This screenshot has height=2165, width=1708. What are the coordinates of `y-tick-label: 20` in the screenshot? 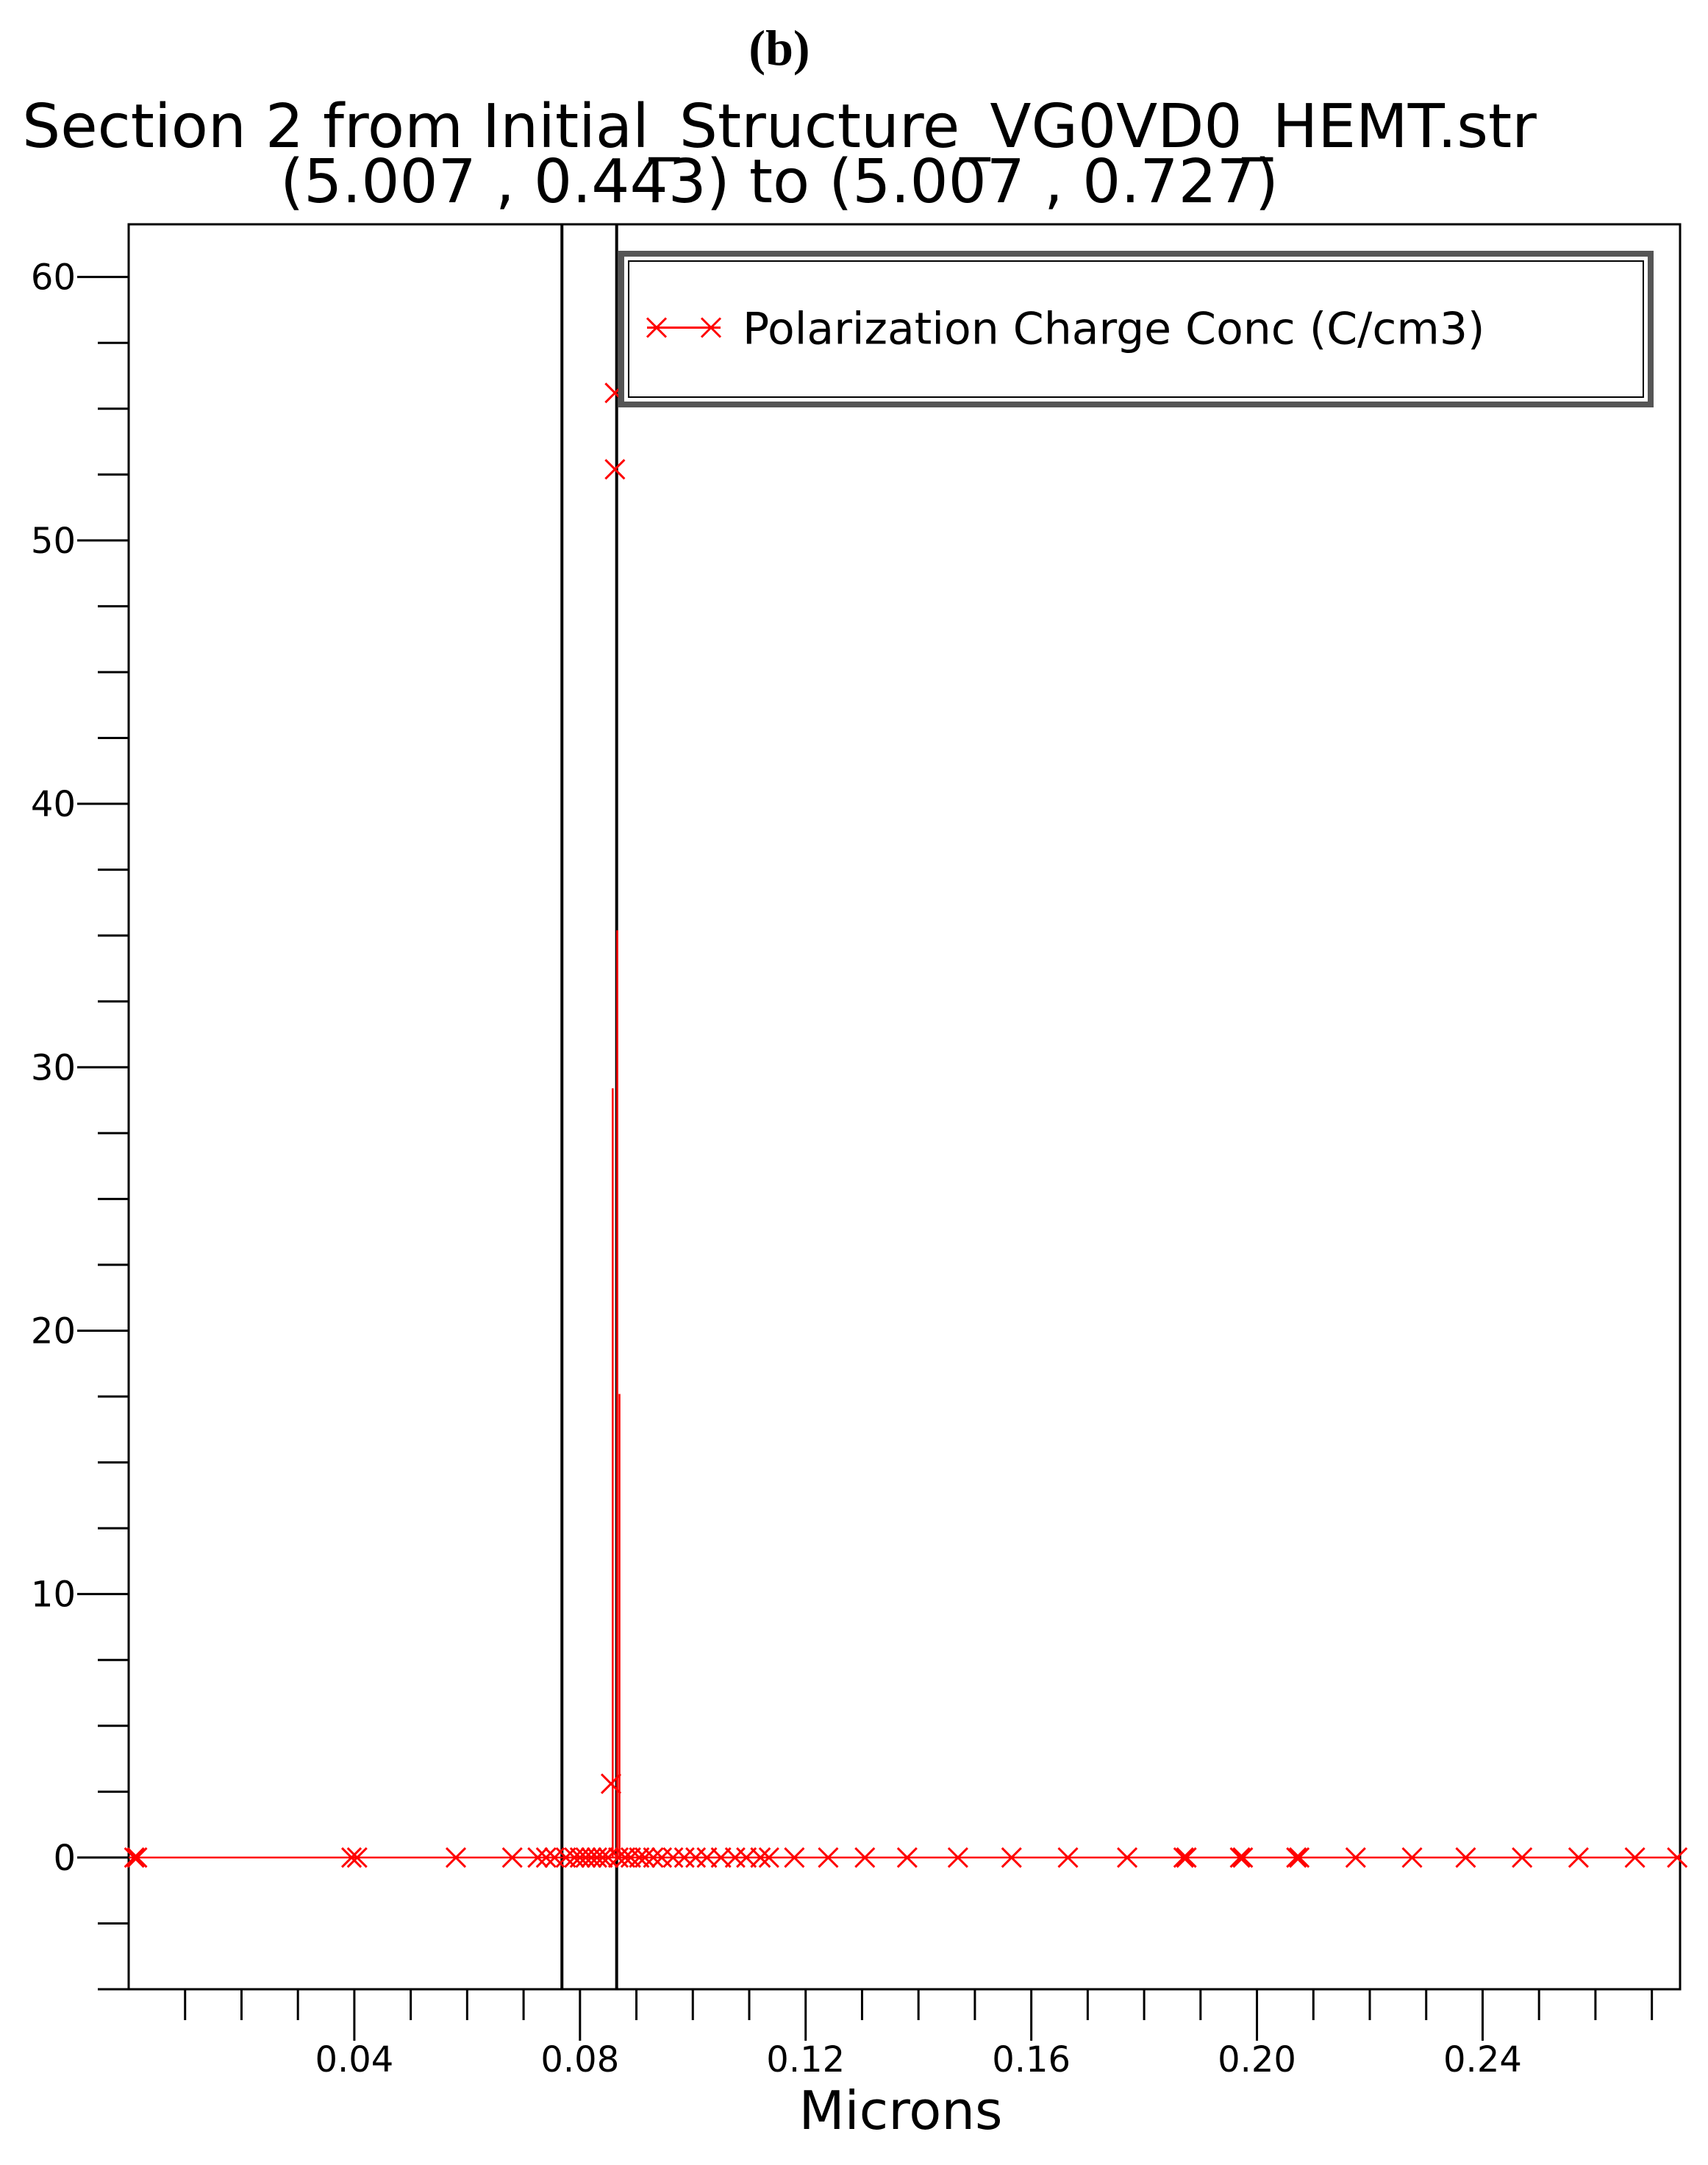 It's located at (53, 1331).